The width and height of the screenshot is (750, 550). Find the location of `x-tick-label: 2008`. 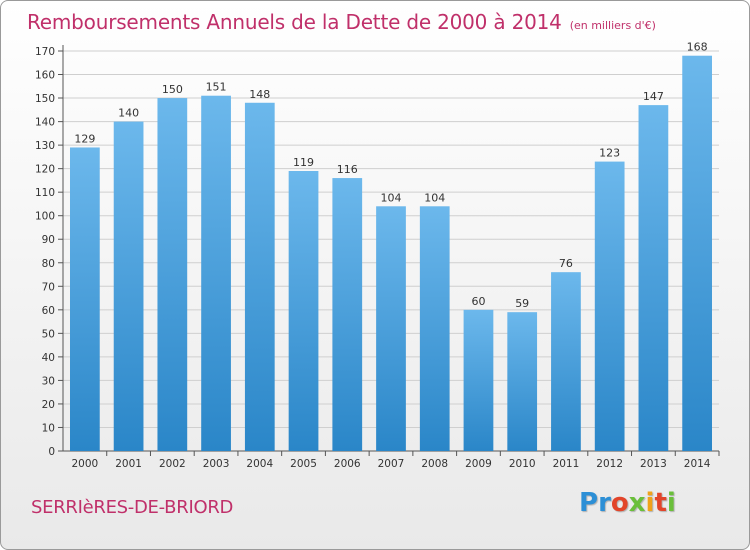

x-tick-label: 2008 is located at coordinates (434, 464).